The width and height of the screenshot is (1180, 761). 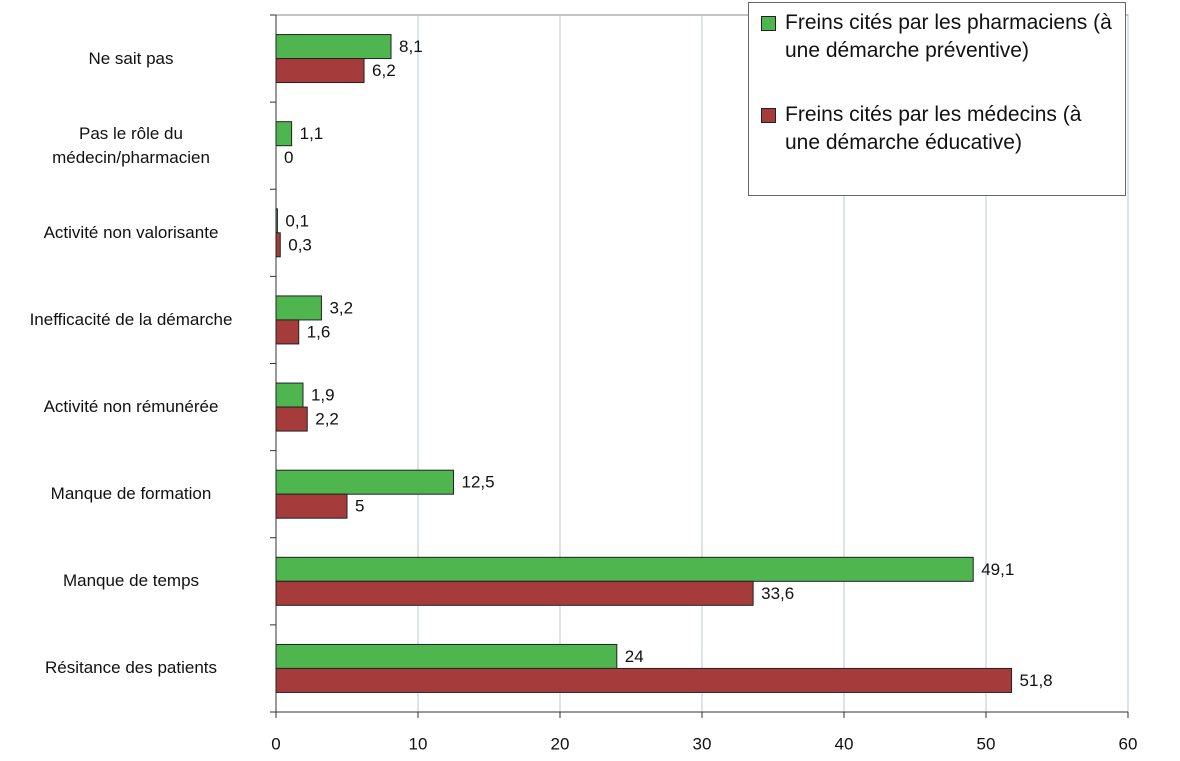 I want to click on y-tick-label: Inefficacité de la démarche, so click(x=131, y=319).